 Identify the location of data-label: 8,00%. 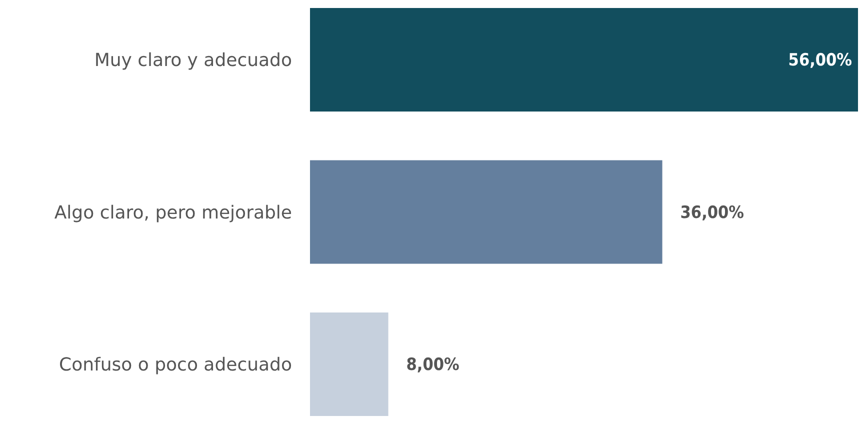
(433, 365).